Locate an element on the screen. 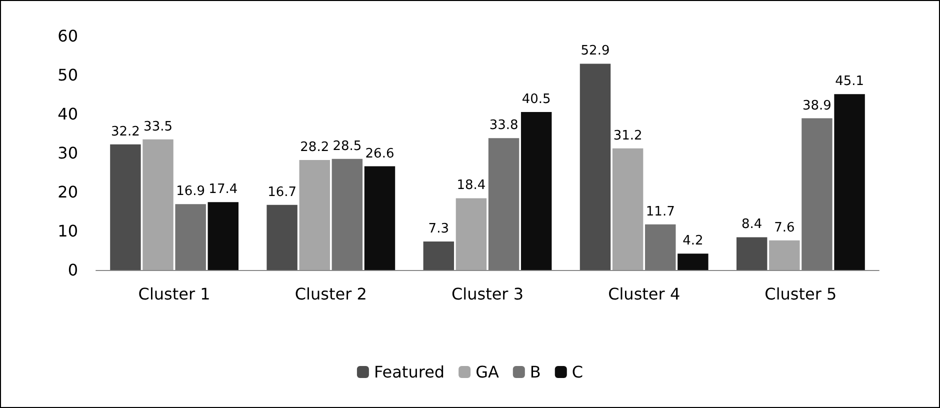  data-label: 7.6 is located at coordinates (784, 228).